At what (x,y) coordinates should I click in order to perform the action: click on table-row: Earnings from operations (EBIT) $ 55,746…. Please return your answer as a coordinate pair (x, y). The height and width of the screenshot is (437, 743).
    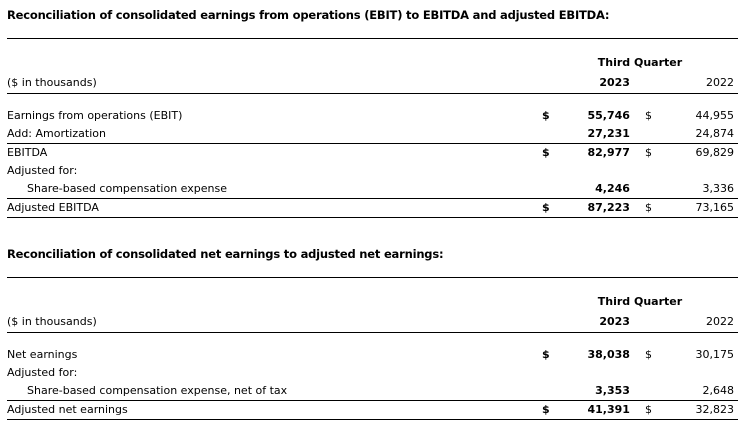
    Looking at the image, I should click on (372, 116).